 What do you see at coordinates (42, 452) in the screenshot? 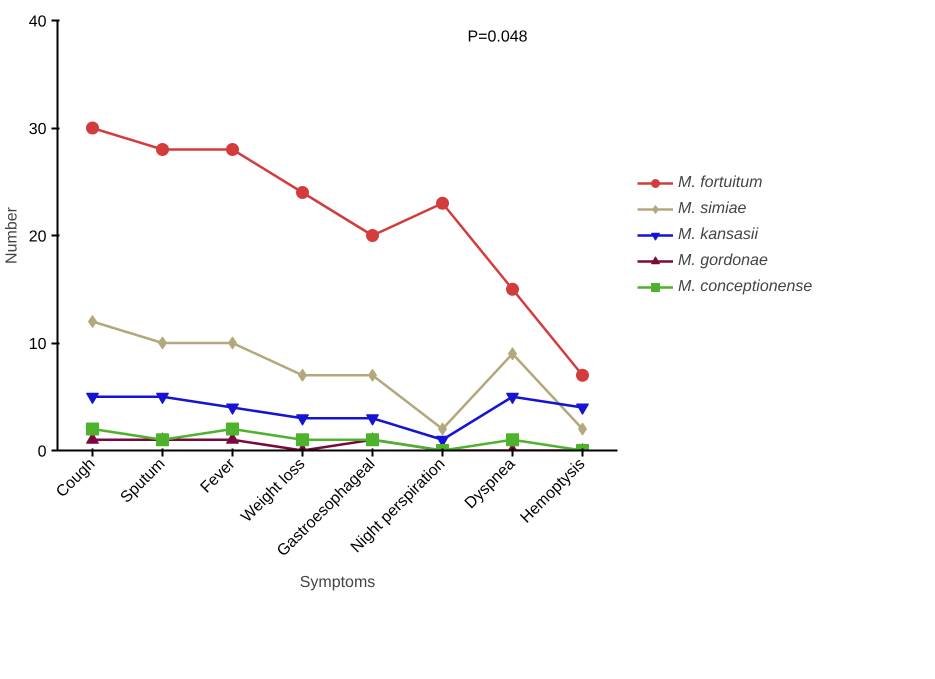
I see `y-tick-label: 0` at bounding box center [42, 452].